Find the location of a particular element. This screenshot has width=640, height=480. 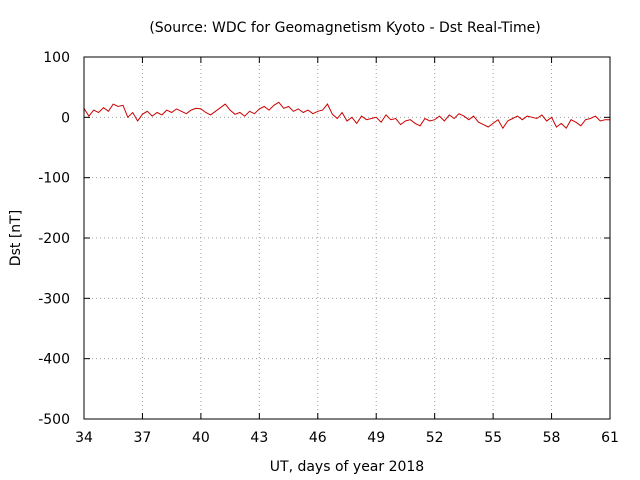

x-tick-label: 43 is located at coordinates (259, 438).